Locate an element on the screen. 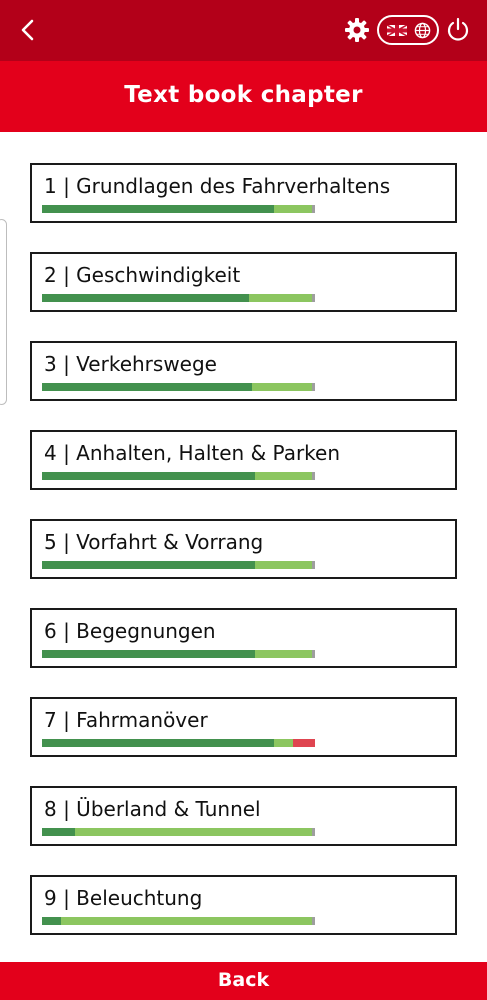 This screenshot has height=1000, width=487. chapter-item: 4 | Anhalten, Halten & Parken is located at coordinates (243, 460).